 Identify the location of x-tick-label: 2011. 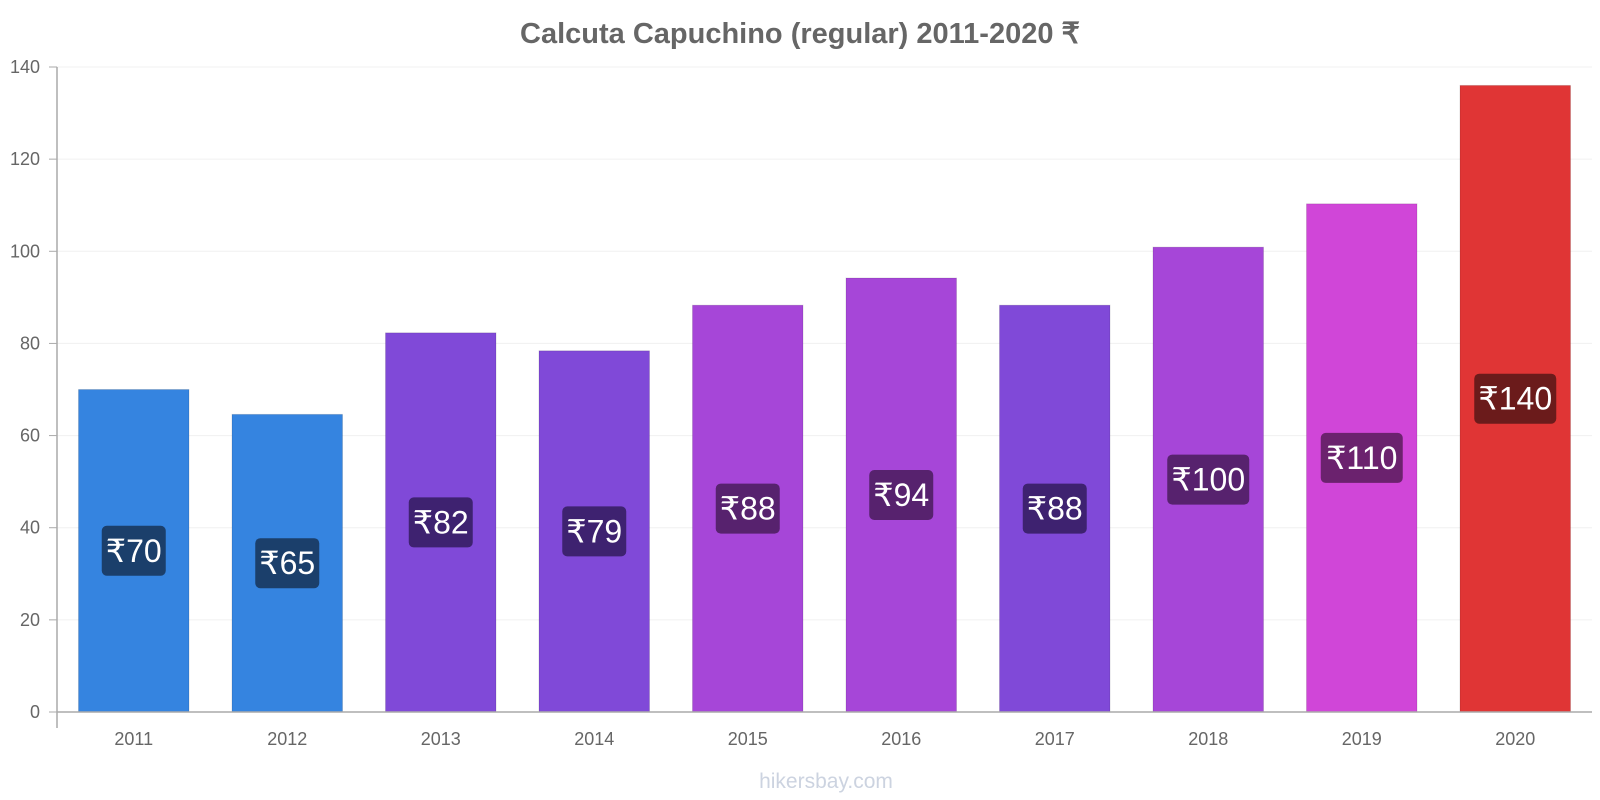
(133, 739).